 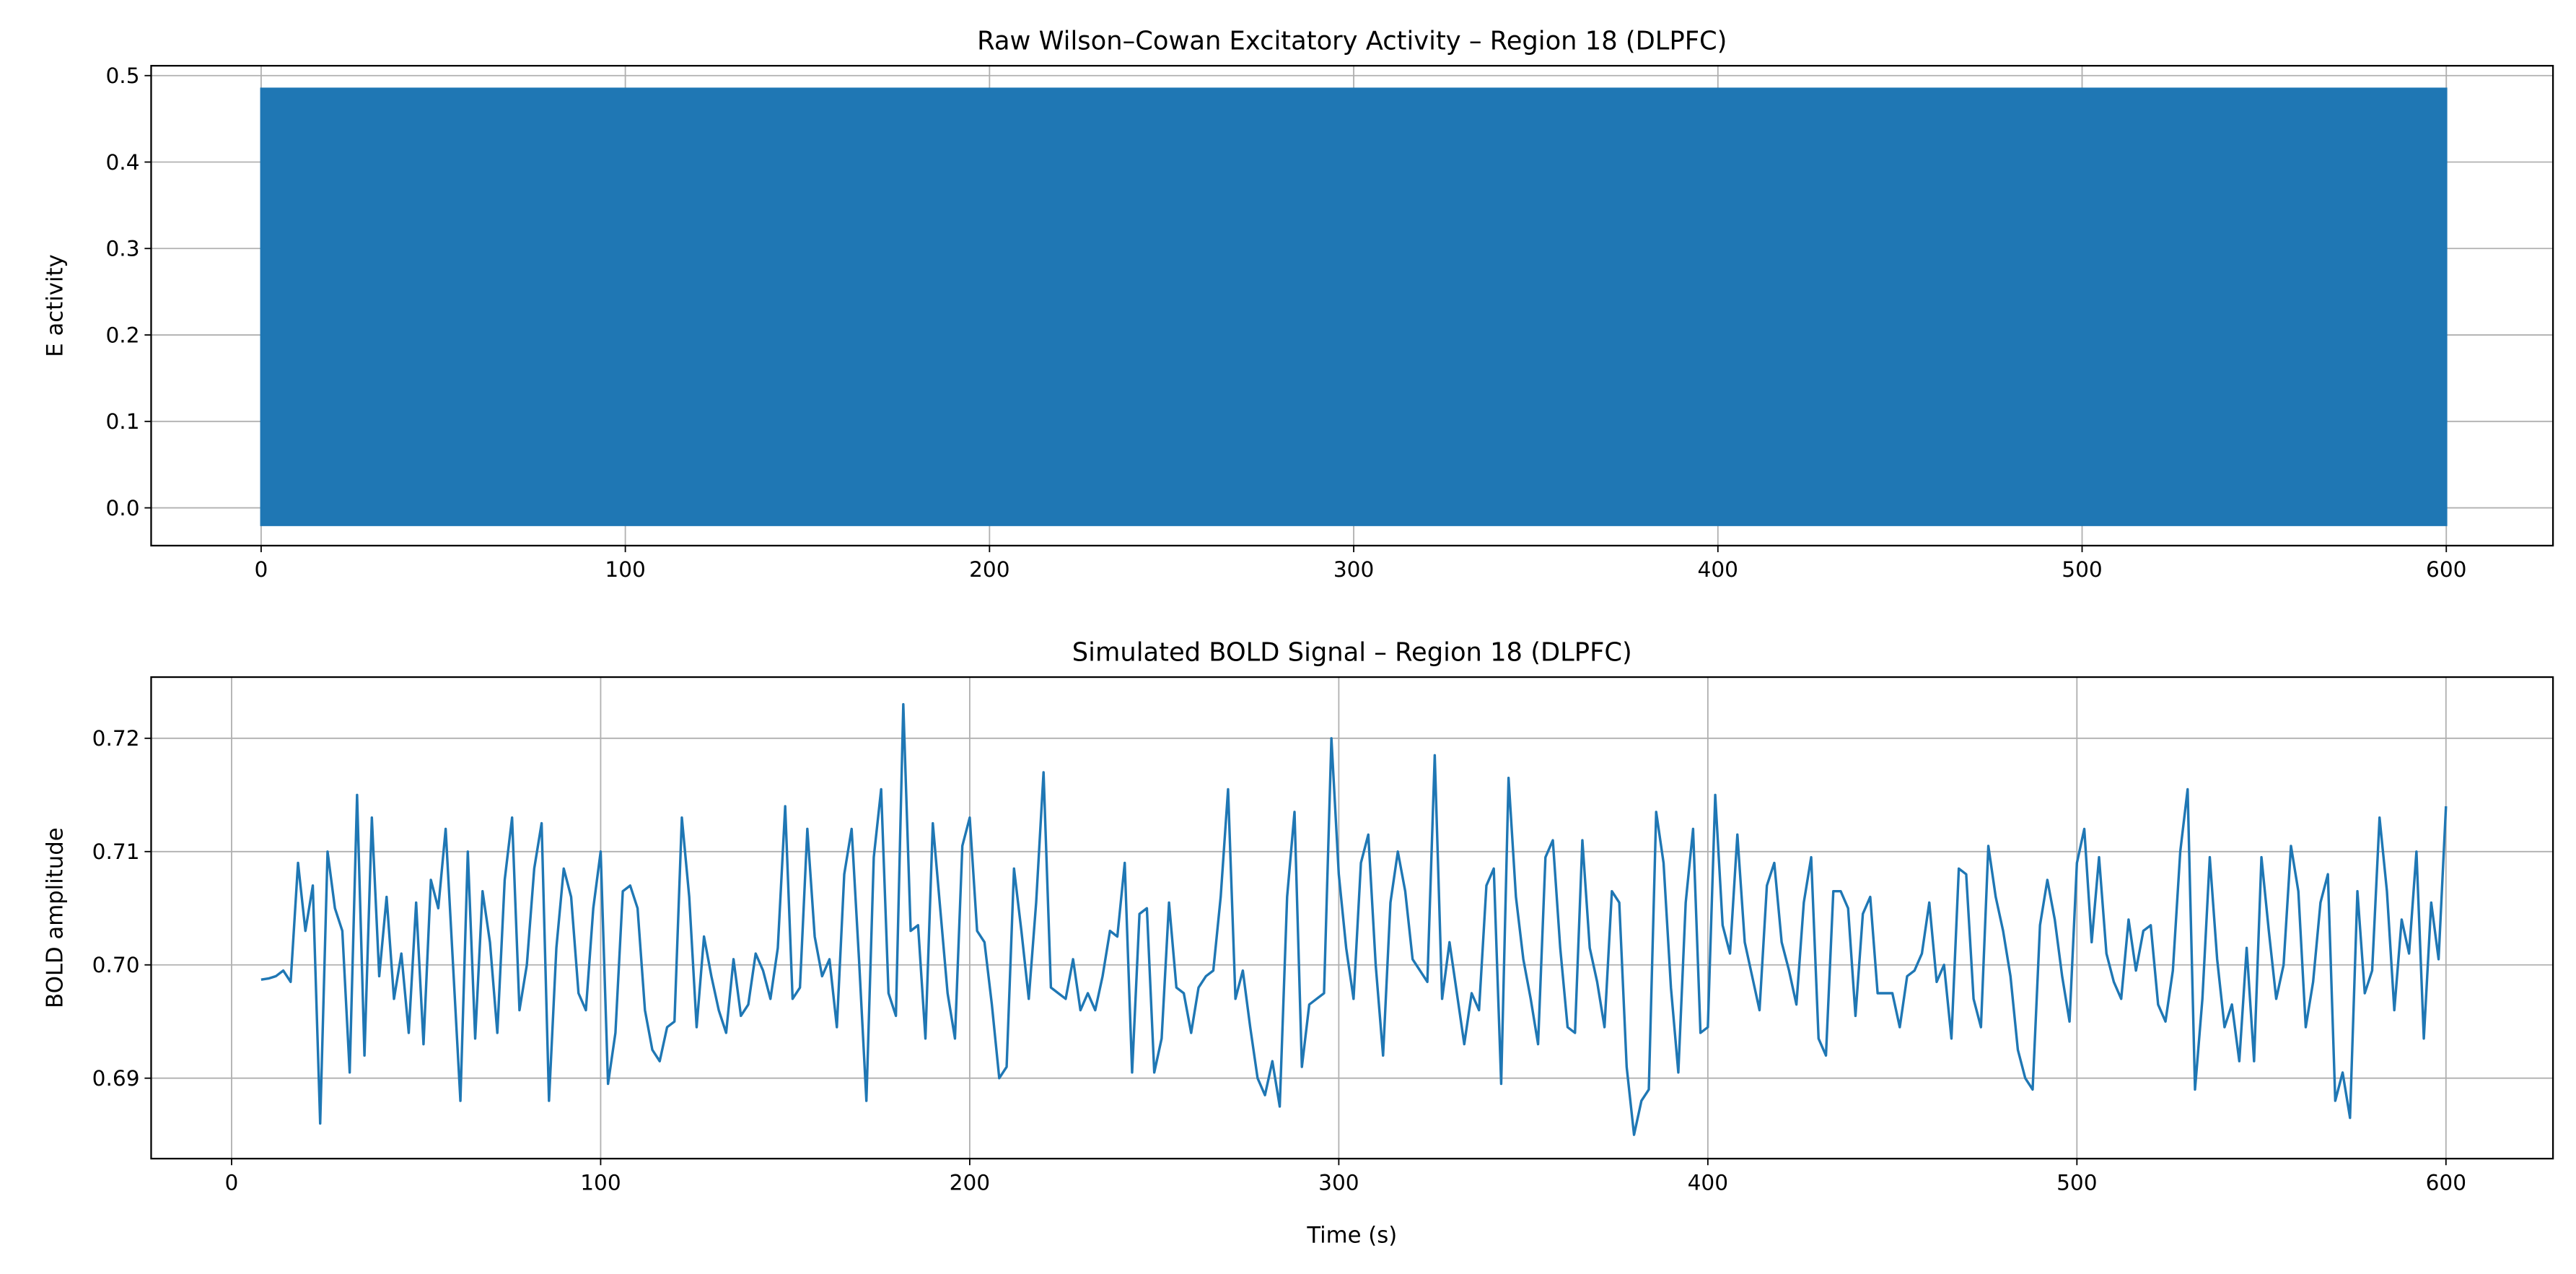 I want to click on y-tick-label: 0.69, so click(x=116, y=1079).